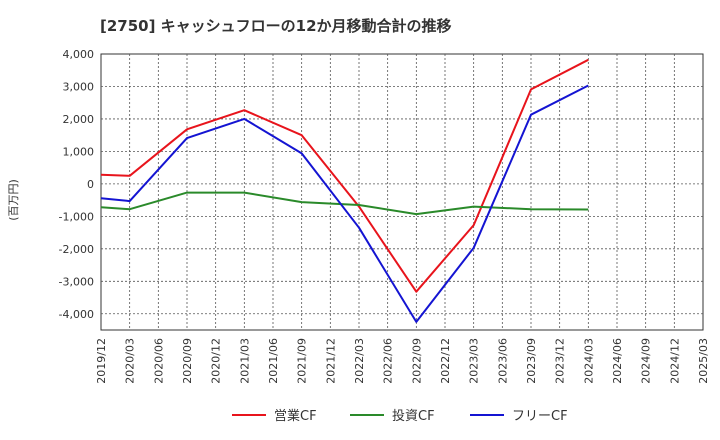 The image size is (720, 440). What do you see at coordinates (158, 361) in the screenshot?
I see `x-tick-label: 2020/06` at bounding box center [158, 361].